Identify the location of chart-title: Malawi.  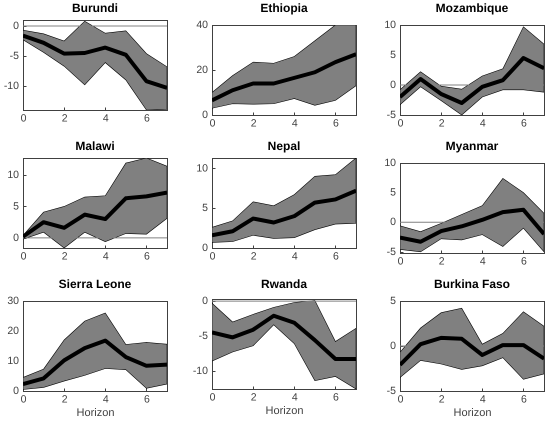
(95, 146).